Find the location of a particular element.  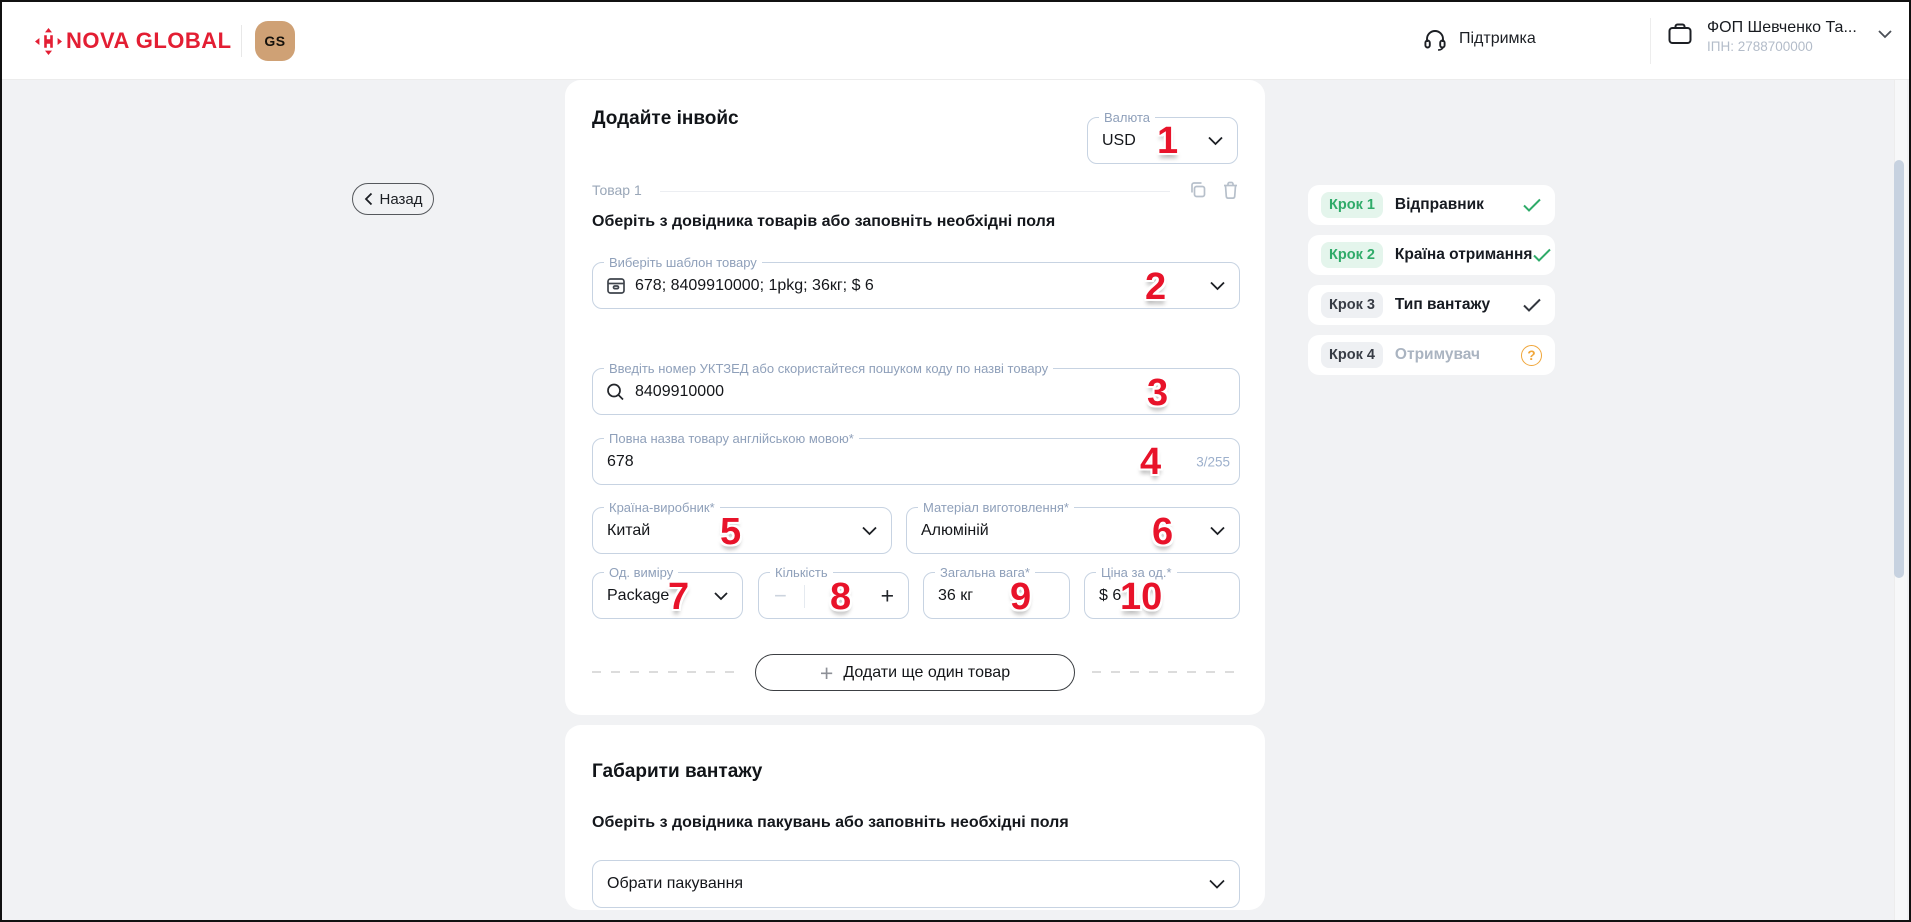

scrollbar-thumb is located at coordinates (1899, 369).